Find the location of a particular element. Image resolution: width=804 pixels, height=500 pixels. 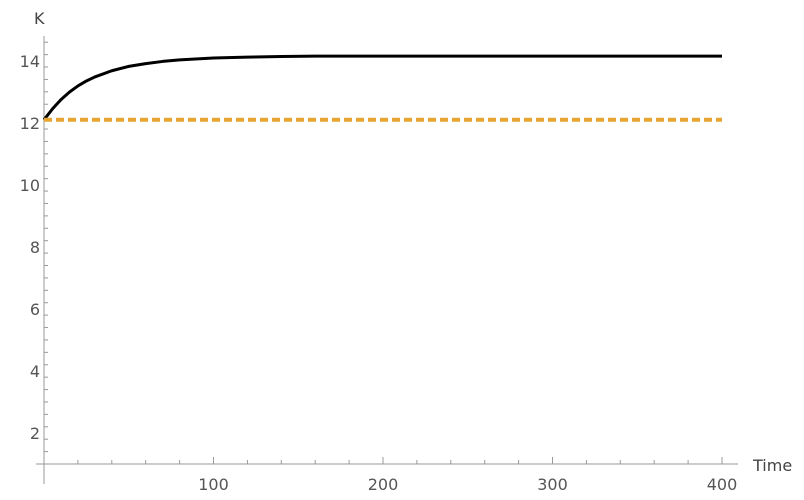

x-tick-label: 400 is located at coordinates (722, 484).